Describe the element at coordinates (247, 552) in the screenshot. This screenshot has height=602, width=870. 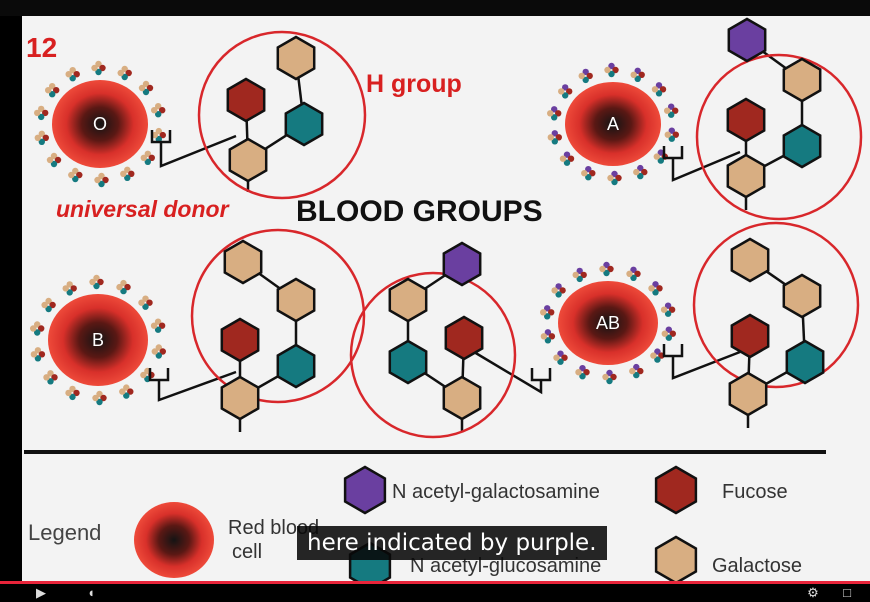
I see `legend-rbc-line2: cell` at that location.